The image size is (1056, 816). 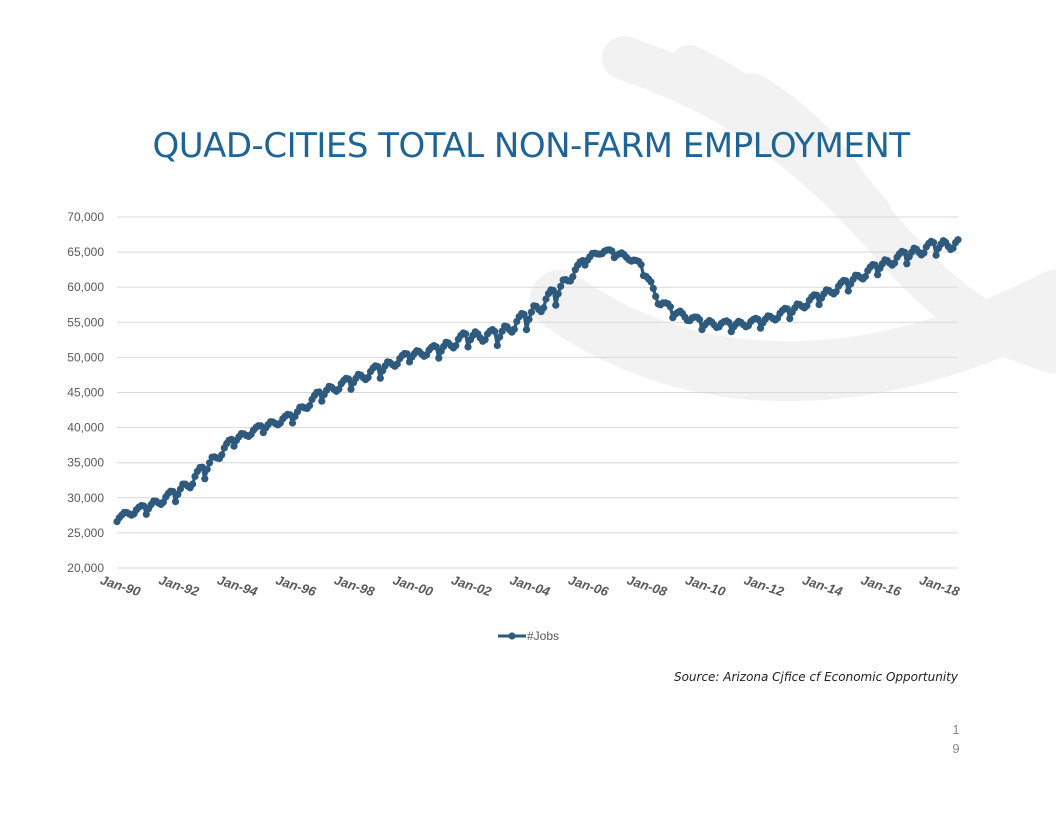 What do you see at coordinates (647, 585) in the screenshot?
I see `x-tick-label: Jan-08` at bounding box center [647, 585].